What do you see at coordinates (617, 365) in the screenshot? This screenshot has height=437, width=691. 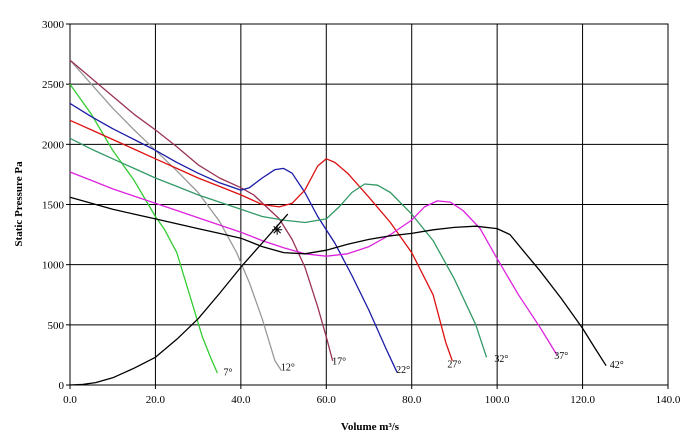 I see `curve-label-42: 42°` at bounding box center [617, 365].